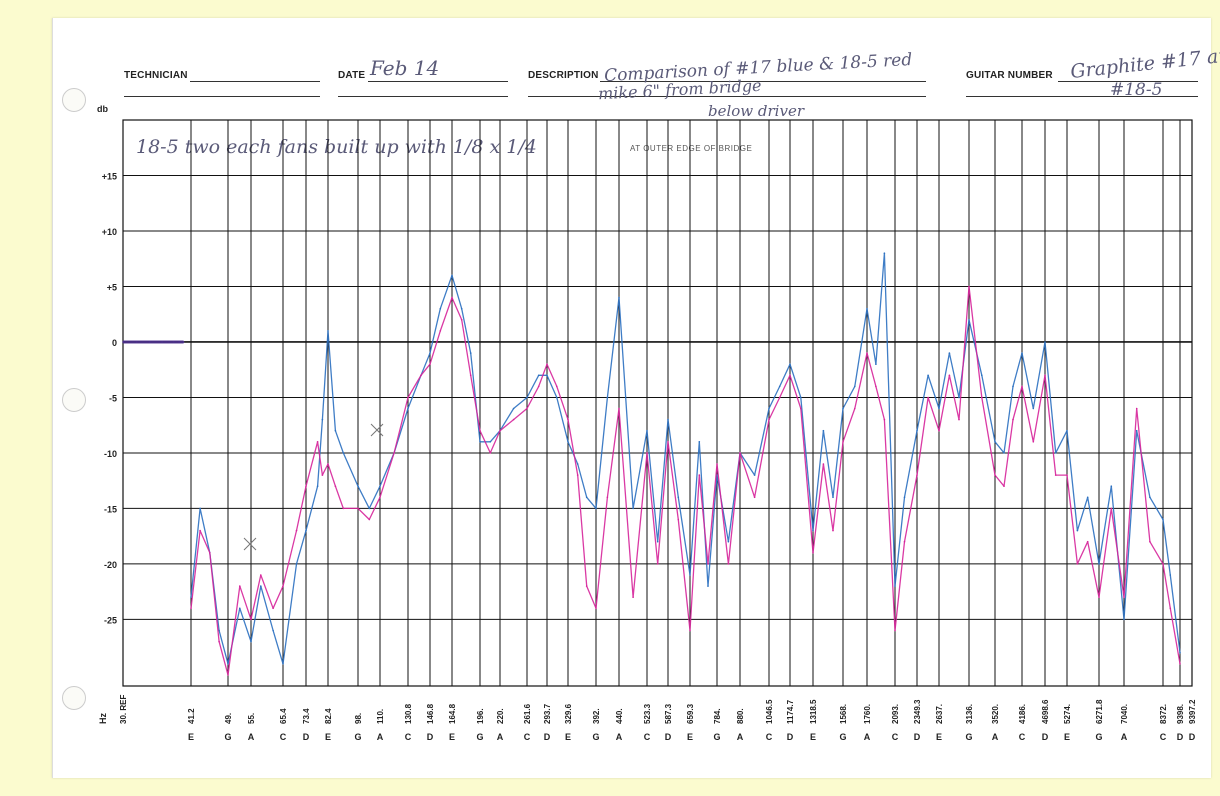 This screenshot has width=1220, height=796. I want to click on x-tick-hz-label: 1318.5, so click(813, 711).